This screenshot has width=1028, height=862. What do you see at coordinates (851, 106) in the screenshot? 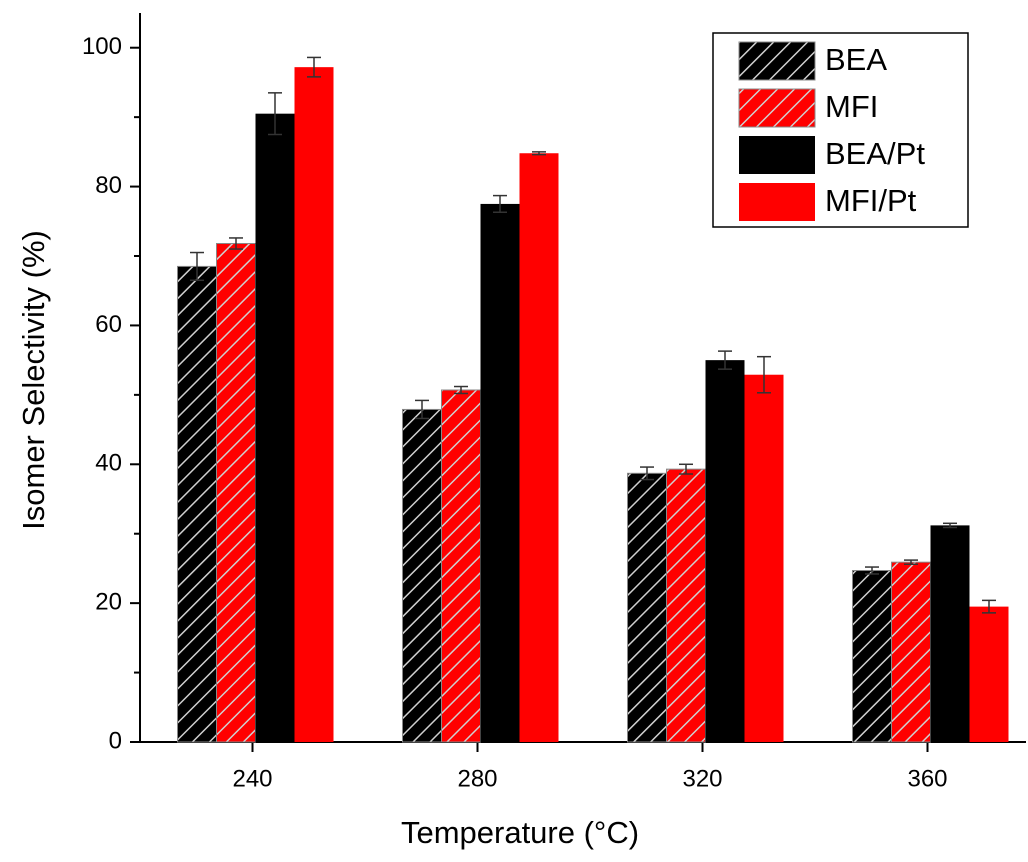
I see `legend-label: MFI` at bounding box center [851, 106].